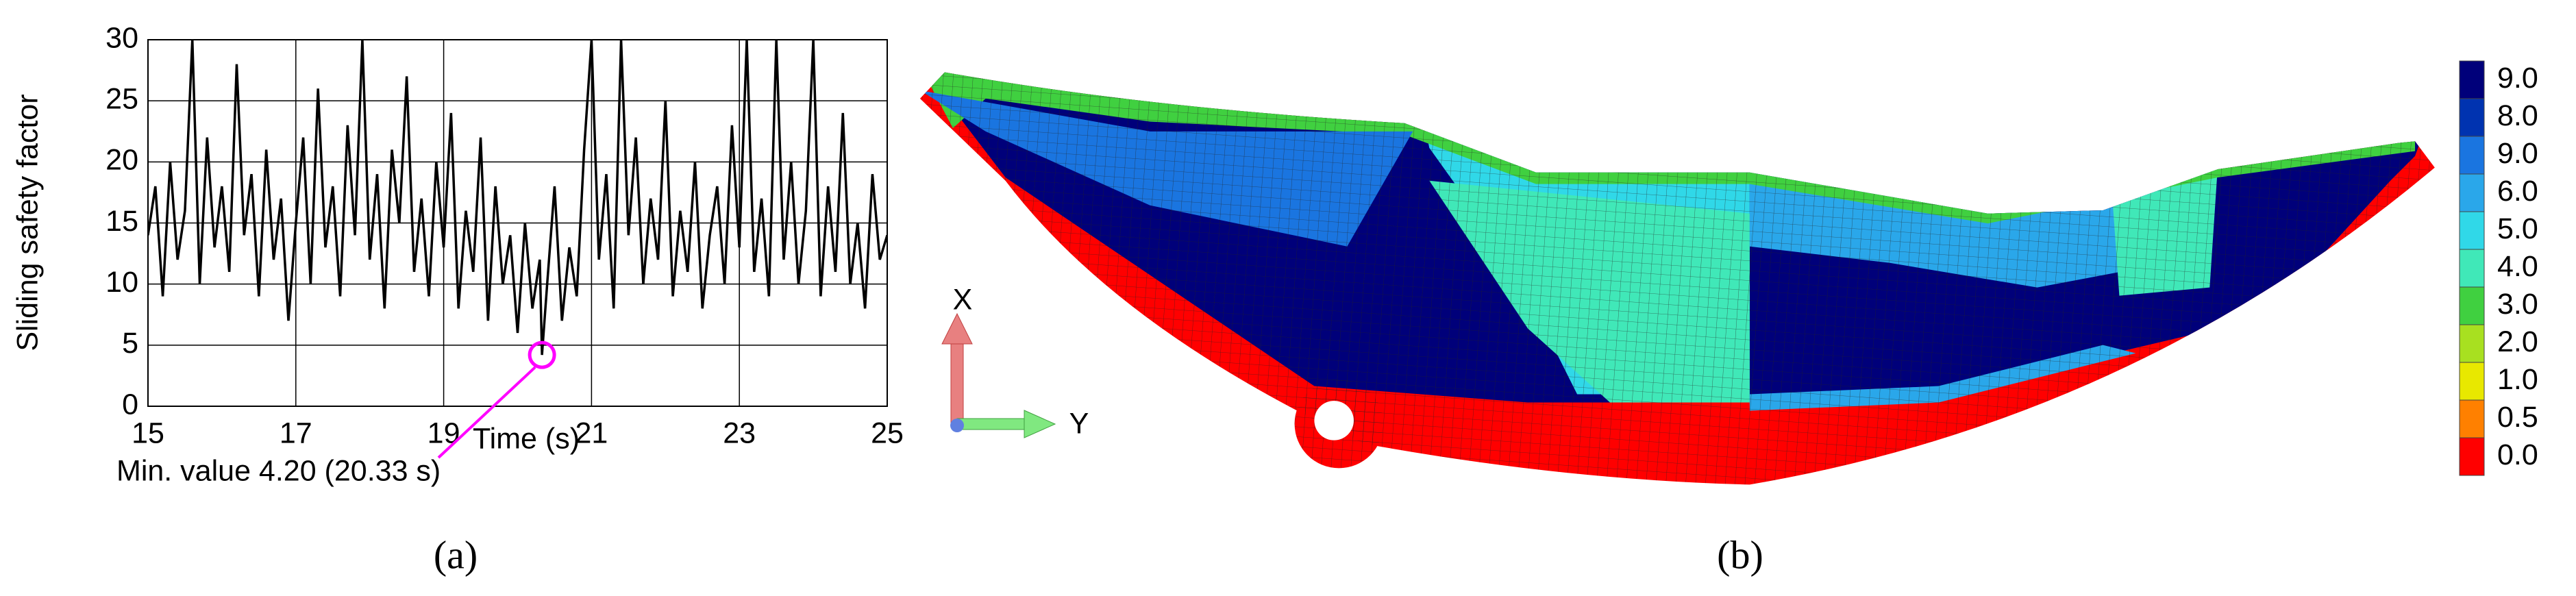  What do you see at coordinates (27, 222) in the screenshot?
I see `y-axis-label: Sliding safety factor` at bounding box center [27, 222].